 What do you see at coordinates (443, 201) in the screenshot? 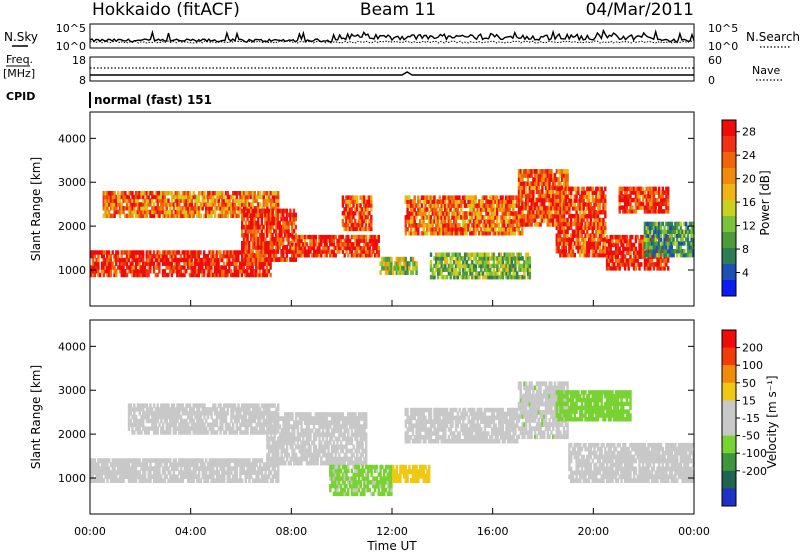
I see `power-echo-cell-2091` at bounding box center [443, 201].